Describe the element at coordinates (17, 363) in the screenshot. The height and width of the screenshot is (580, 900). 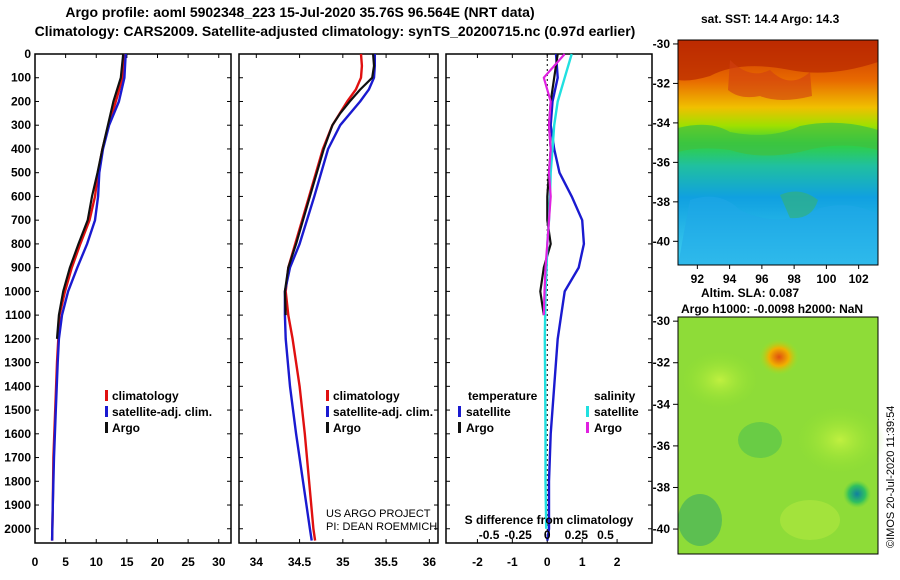
I see `y-tick-label: 1300` at that location.